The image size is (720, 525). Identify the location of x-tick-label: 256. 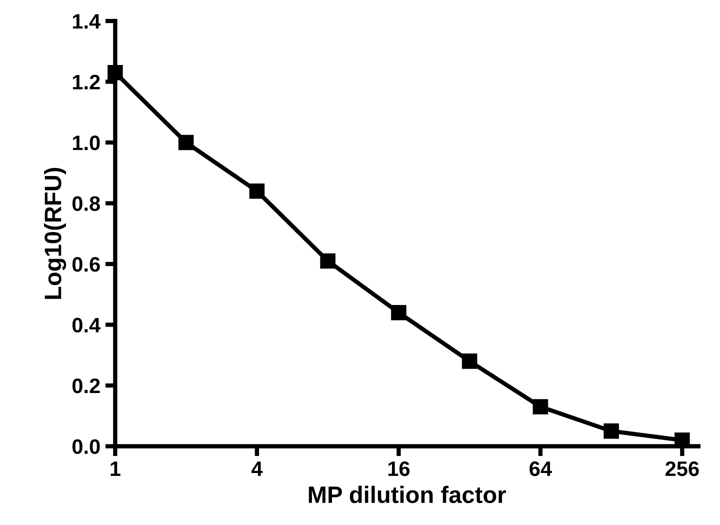
(682, 468).